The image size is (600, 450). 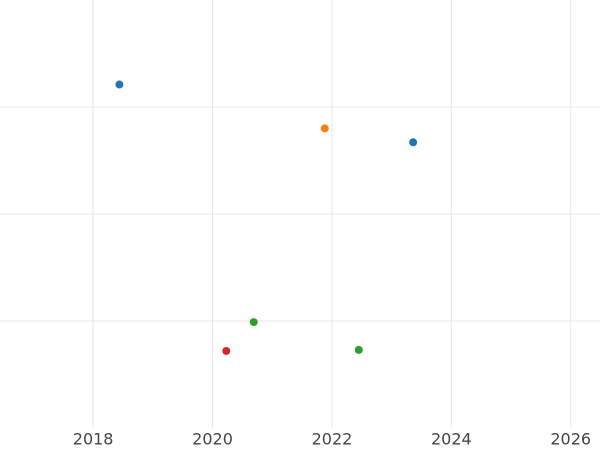 What do you see at coordinates (93, 439) in the screenshot?
I see `x-tick-label: 2018` at bounding box center [93, 439].